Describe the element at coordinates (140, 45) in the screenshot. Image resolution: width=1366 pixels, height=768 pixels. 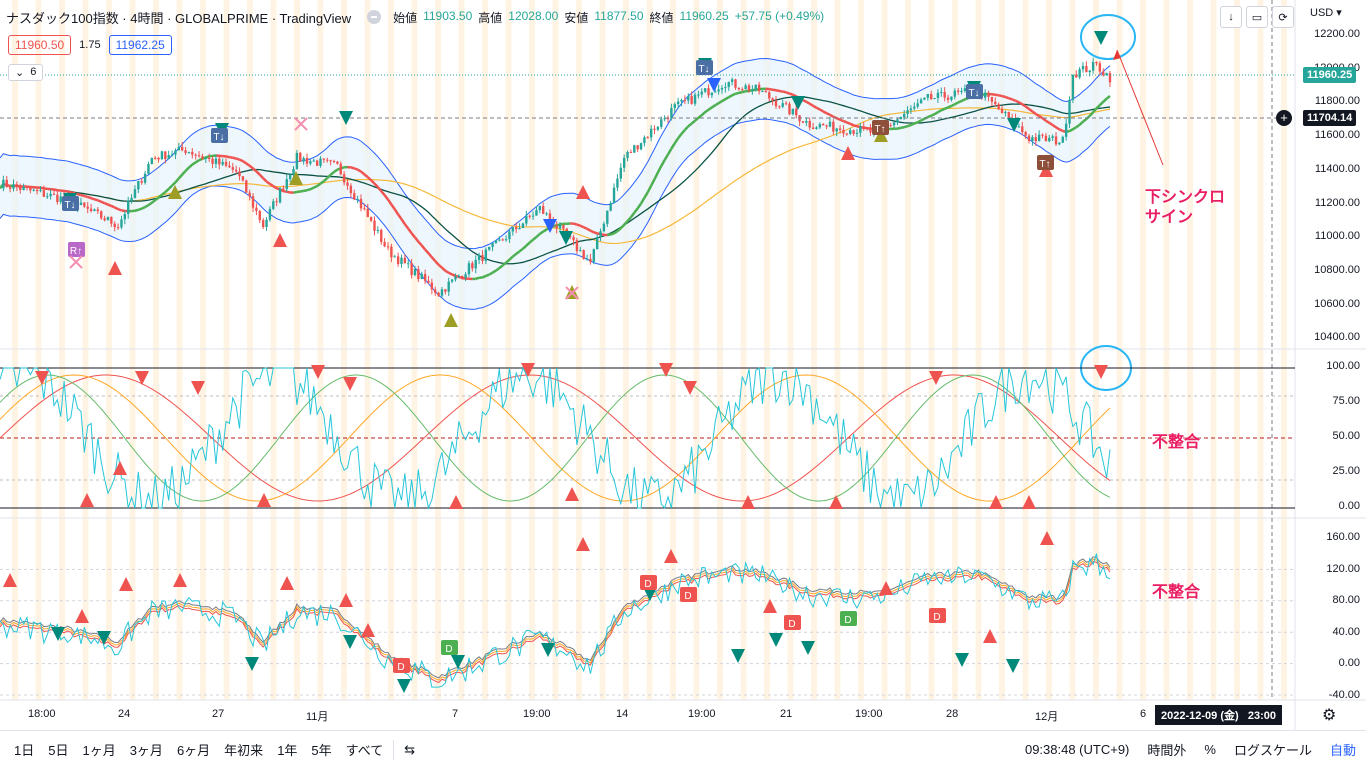
I see `buy-button: 11962.25` at that location.